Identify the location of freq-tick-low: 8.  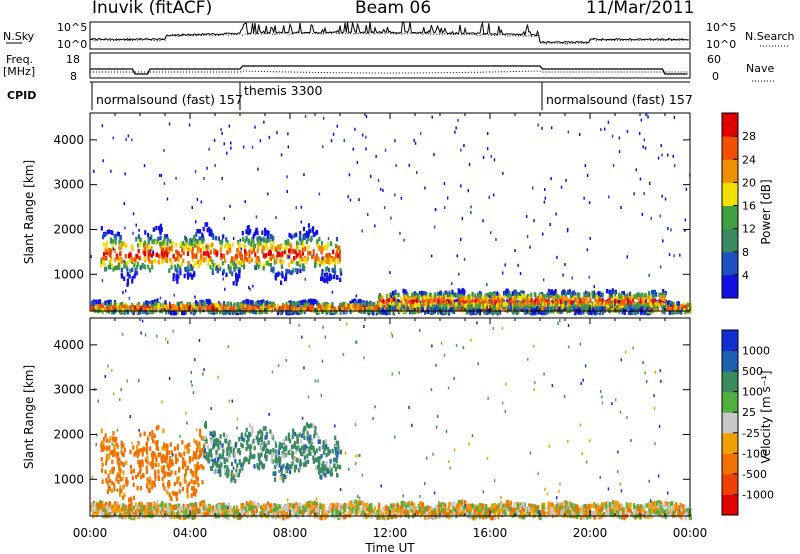
(73, 76).